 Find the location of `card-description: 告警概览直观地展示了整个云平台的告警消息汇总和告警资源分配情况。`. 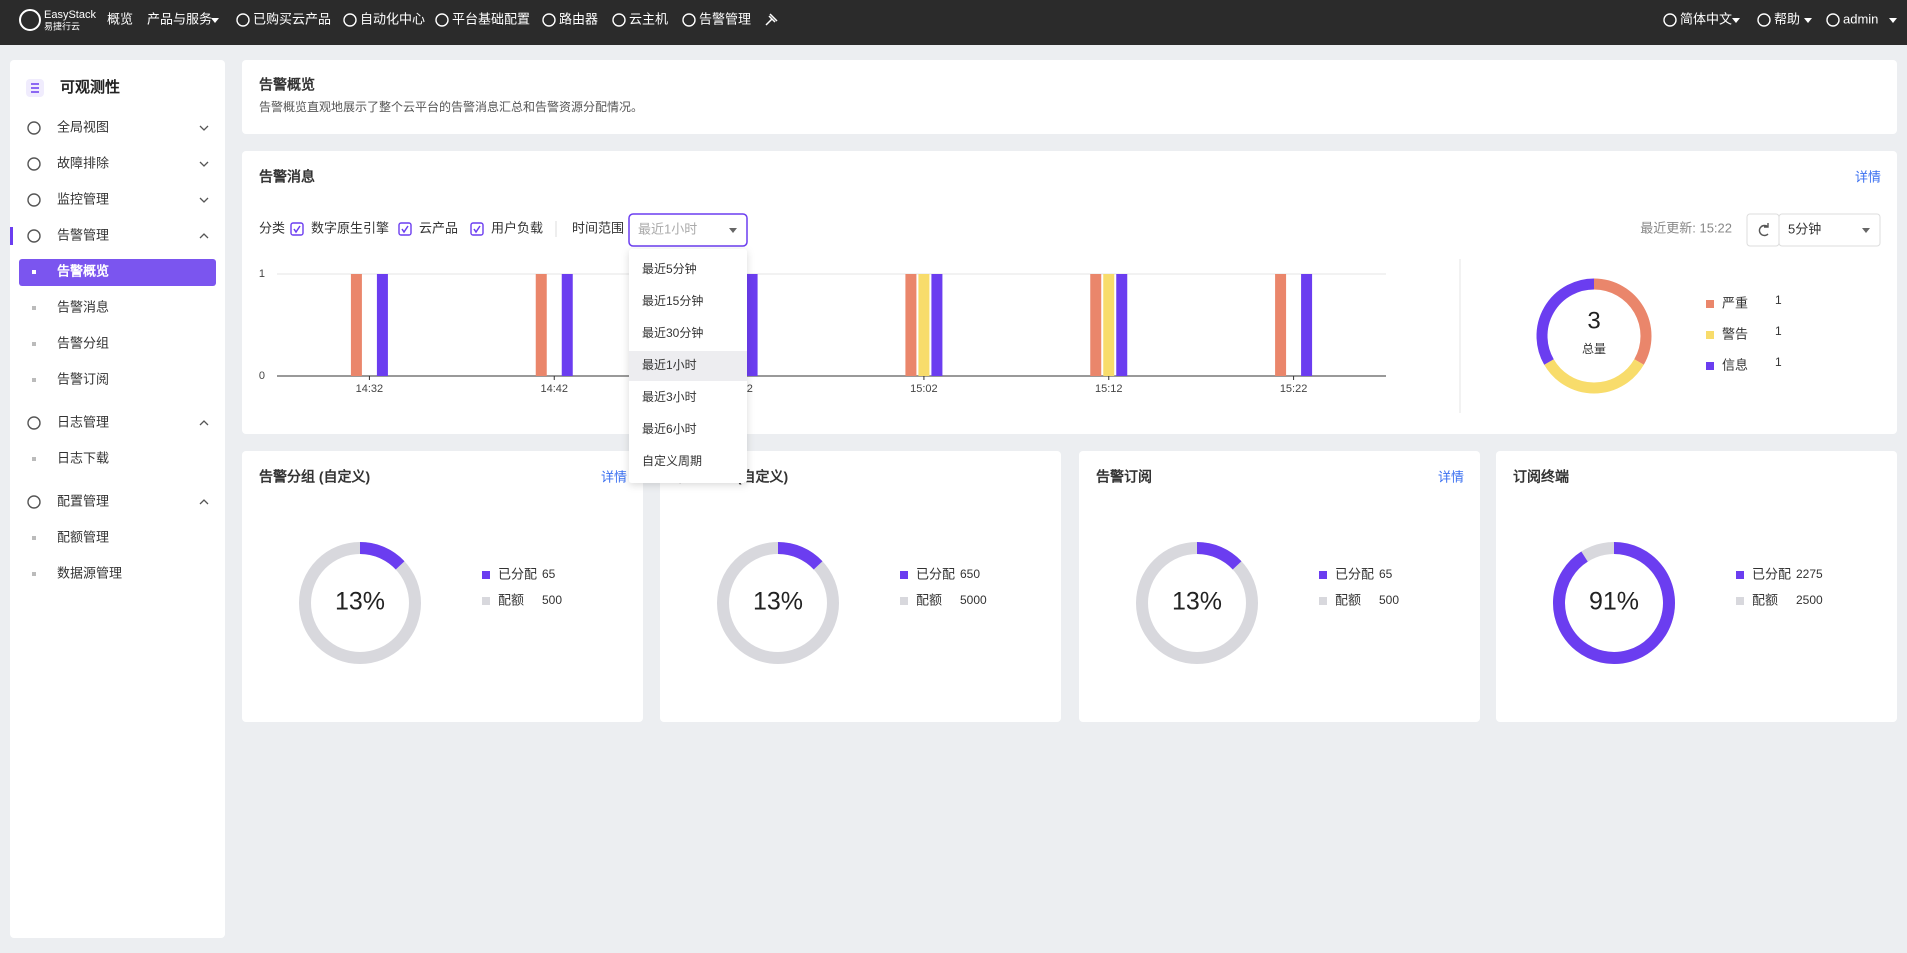

card-description: 告警概览直观地展示了整个云平台的告警消息汇总和告警资源分配情况。 is located at coordinates (451, 106).